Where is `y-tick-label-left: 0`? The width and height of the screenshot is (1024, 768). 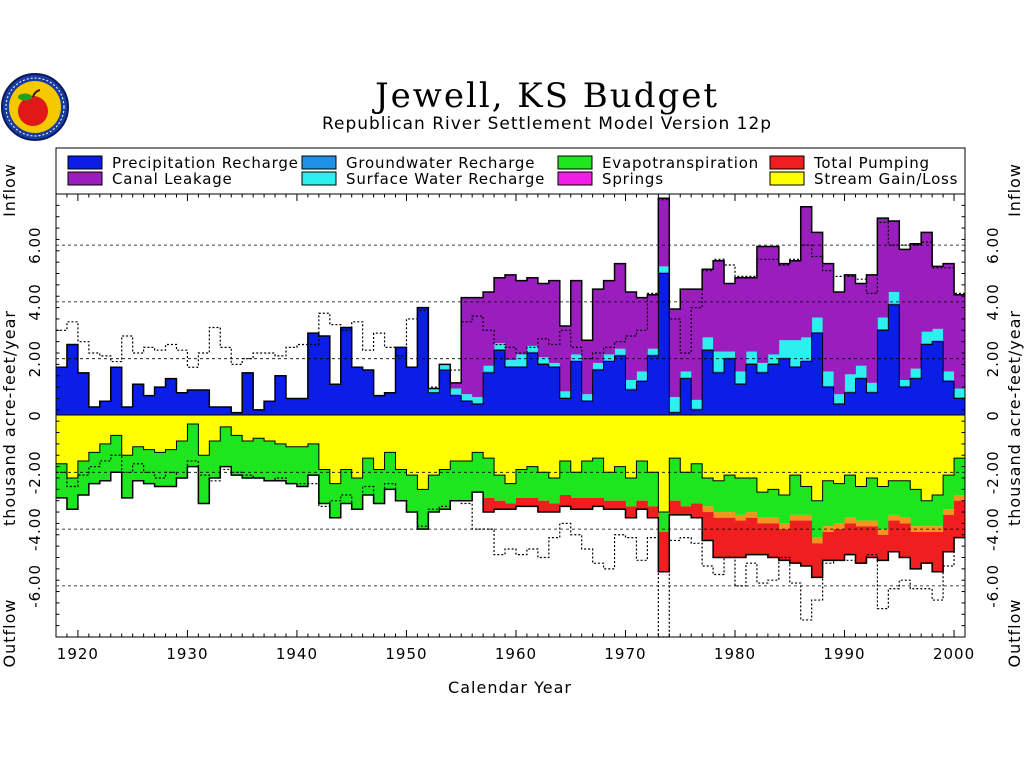
y-tick-label-left: 0 is located at coordinates (35, 415).